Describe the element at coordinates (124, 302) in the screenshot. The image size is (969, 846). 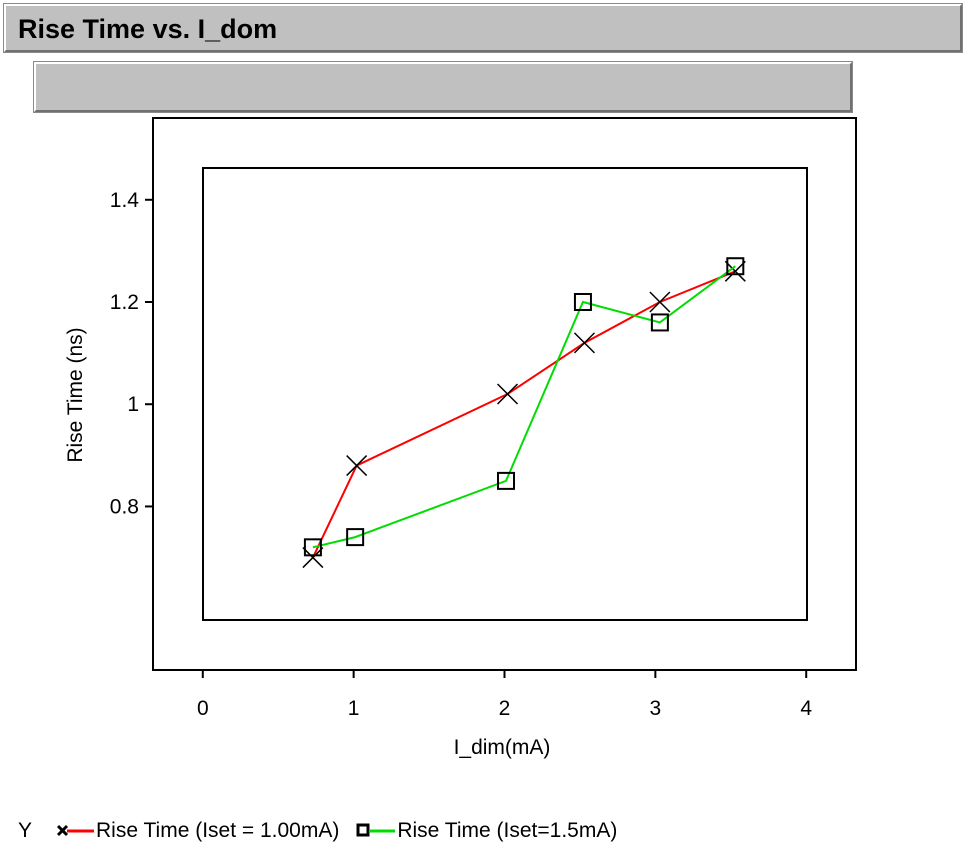
I see `y-tick-label: 1.2` at that location.